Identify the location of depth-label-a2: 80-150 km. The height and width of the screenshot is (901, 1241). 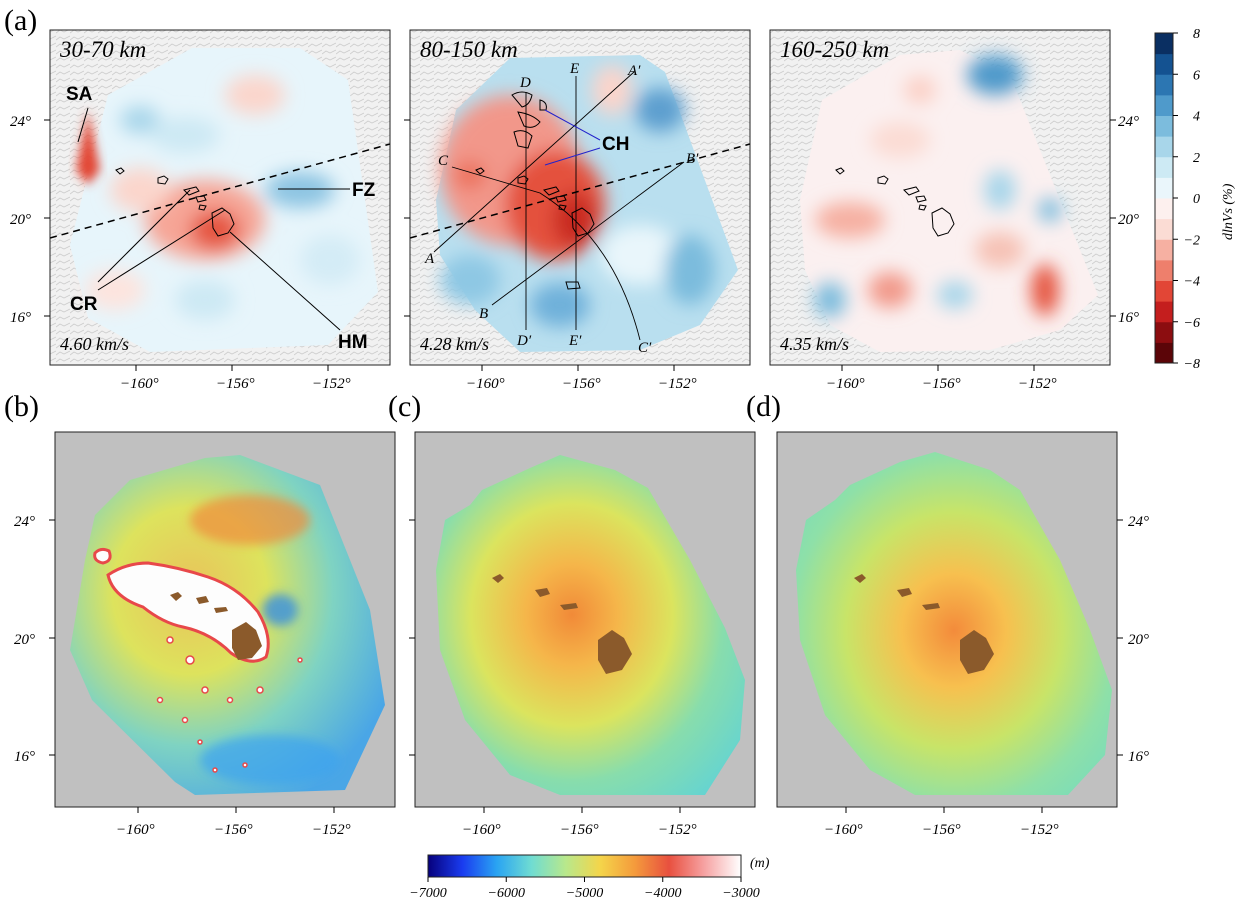
(469, 49).